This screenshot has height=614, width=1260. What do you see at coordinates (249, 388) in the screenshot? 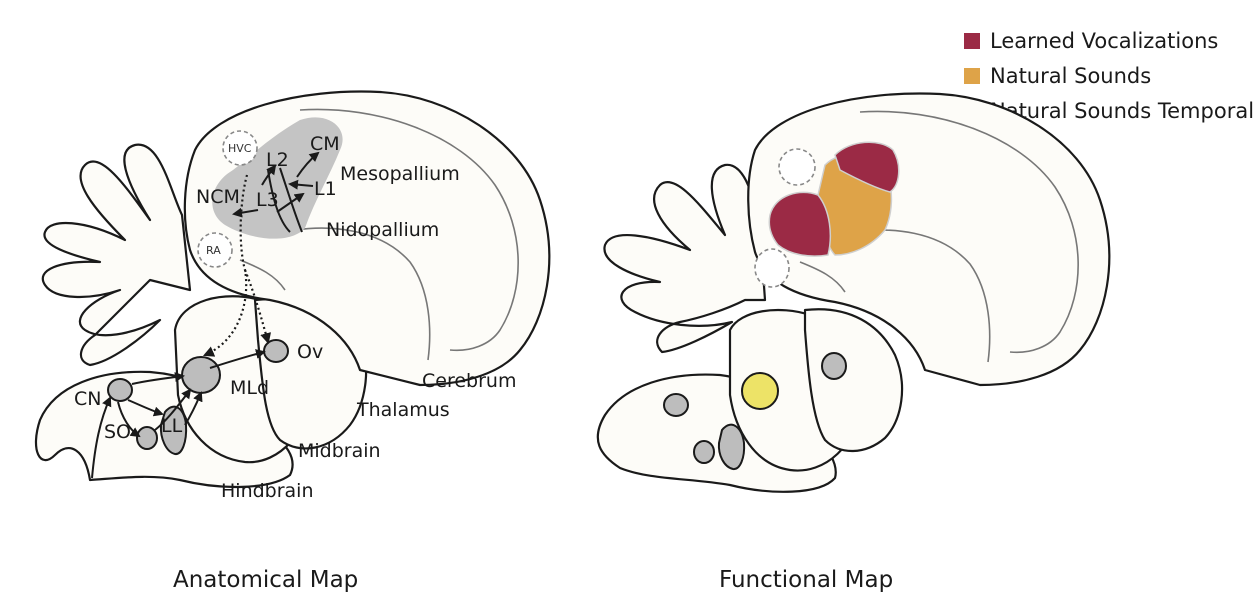
I see `label-mld: MLd` at bounding box center [249, 388].